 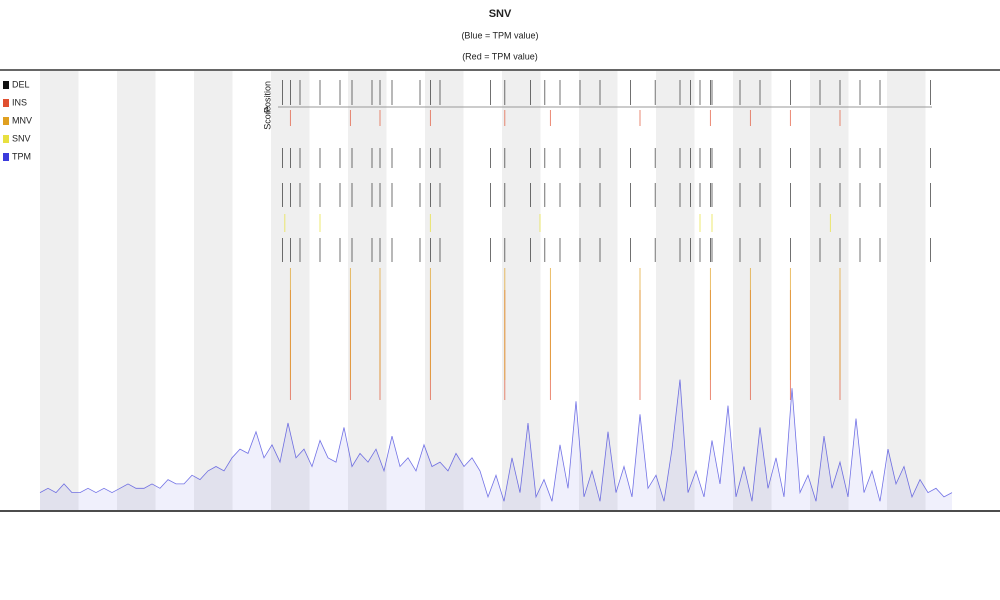 What do you see at coordinates (499, 35) in the screenshot?
I see `chart-subtitle: (Blue = TPM value)` at bounding box center [499, 35].